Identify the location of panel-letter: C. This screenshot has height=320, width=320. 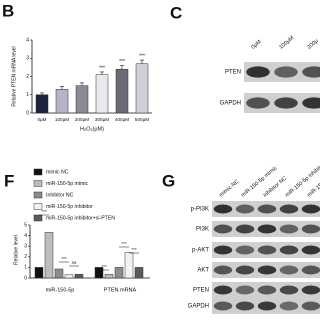
(176, 12).